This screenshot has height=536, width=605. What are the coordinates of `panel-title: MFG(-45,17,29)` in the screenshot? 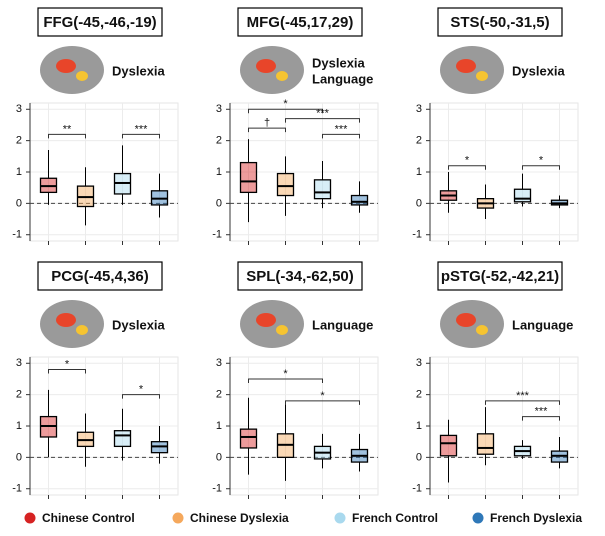 It's located at (300, 22).